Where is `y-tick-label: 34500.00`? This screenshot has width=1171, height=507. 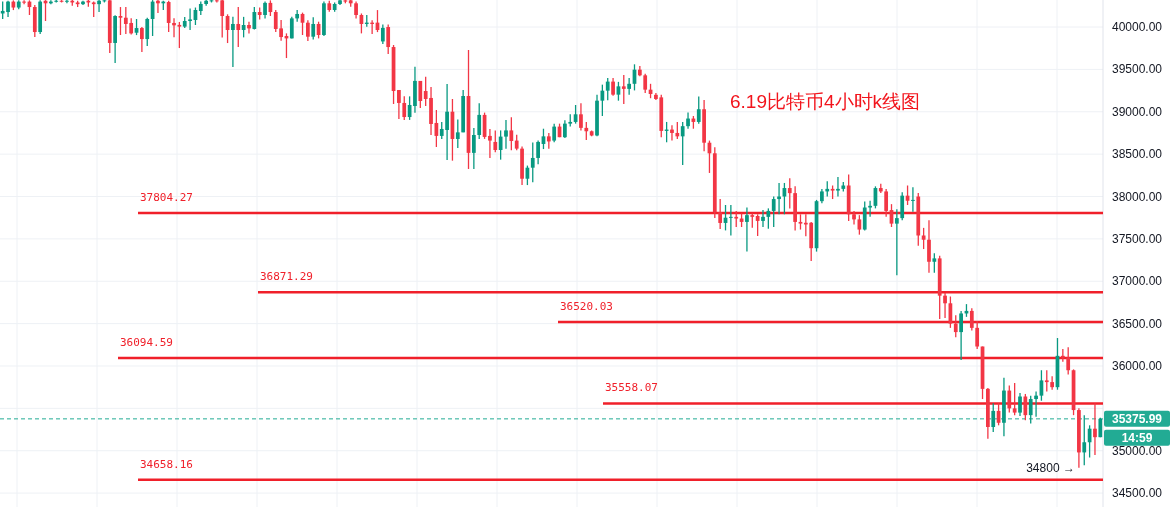
y-tick-label: 34500.00 is located at coordinates (1137, 493).